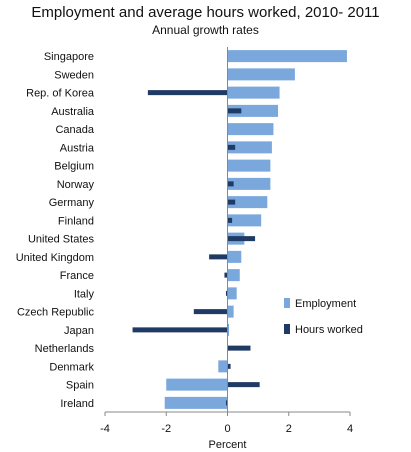 The width and height of the screenshot is (411, 452). What do you see at coordinates (77, 276) in the screenshot?
I see `category-label: France` at bounding box center [77, 276].